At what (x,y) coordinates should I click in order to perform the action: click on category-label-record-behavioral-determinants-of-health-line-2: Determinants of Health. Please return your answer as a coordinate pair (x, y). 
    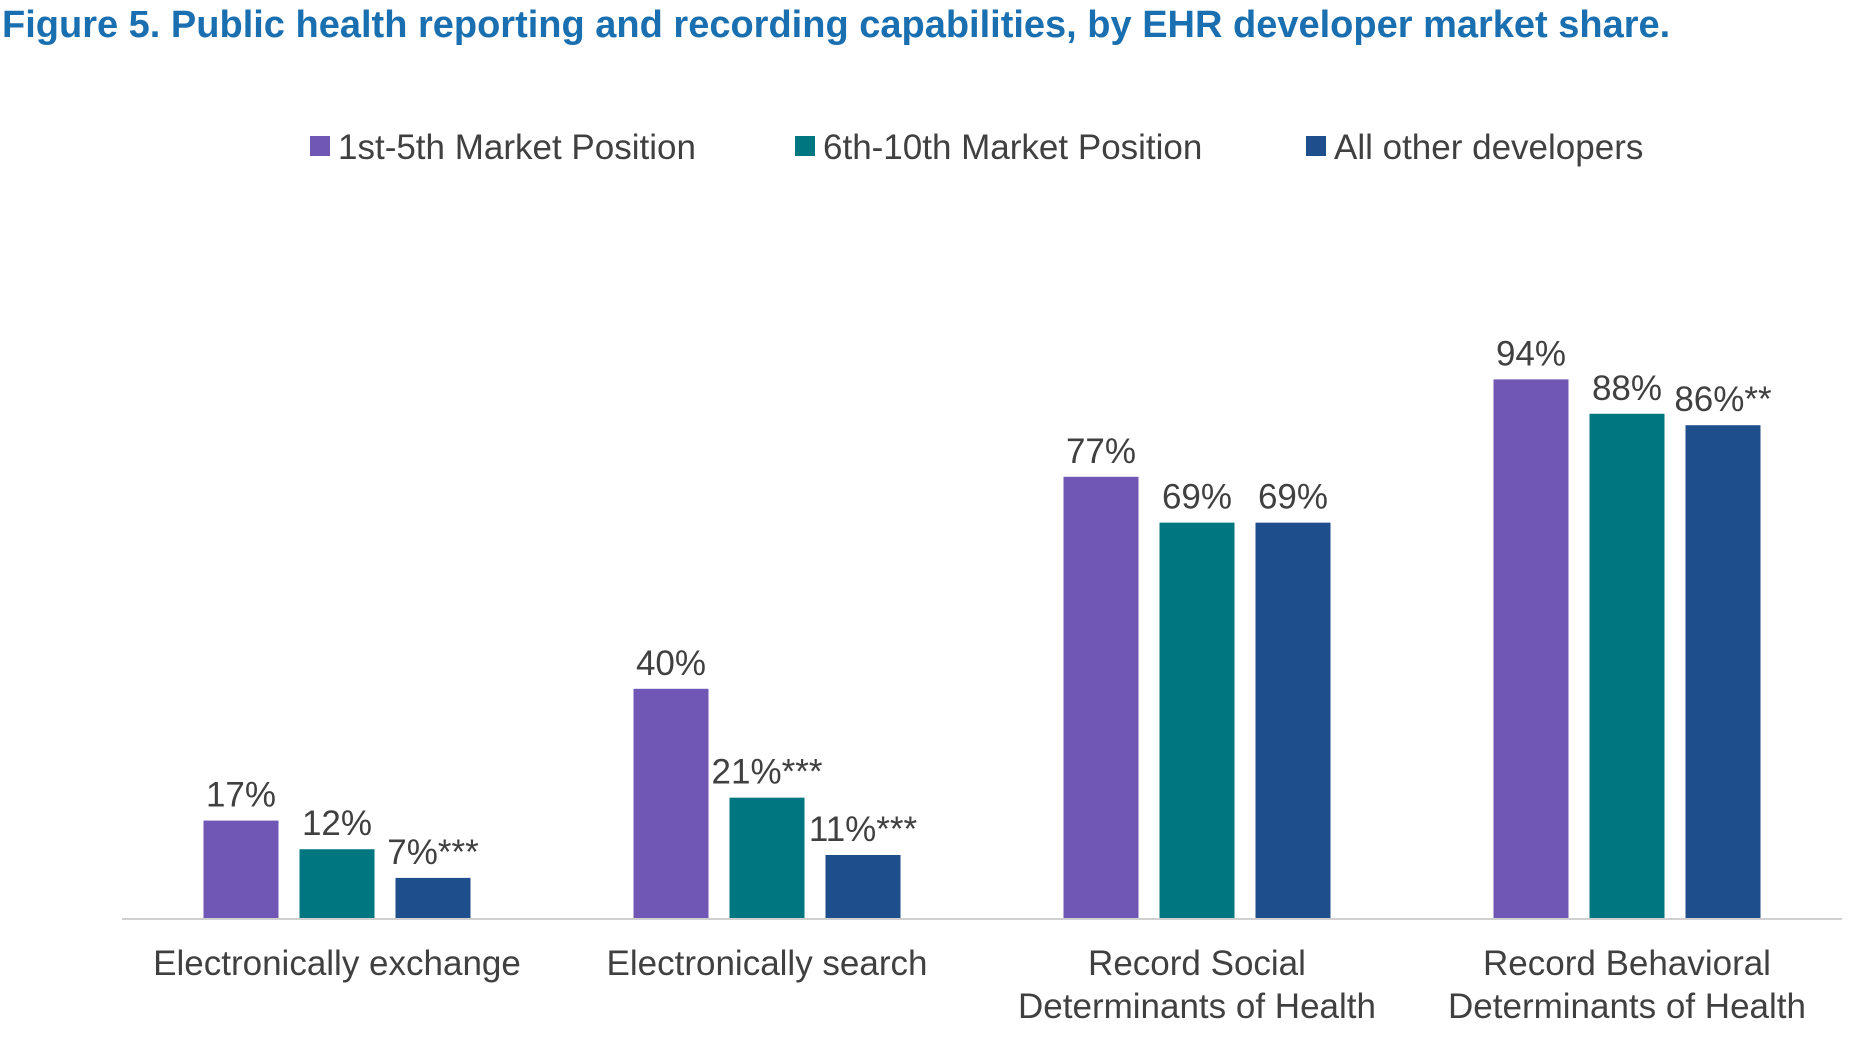
    Looking at the image, I should click on (1627, 1006).